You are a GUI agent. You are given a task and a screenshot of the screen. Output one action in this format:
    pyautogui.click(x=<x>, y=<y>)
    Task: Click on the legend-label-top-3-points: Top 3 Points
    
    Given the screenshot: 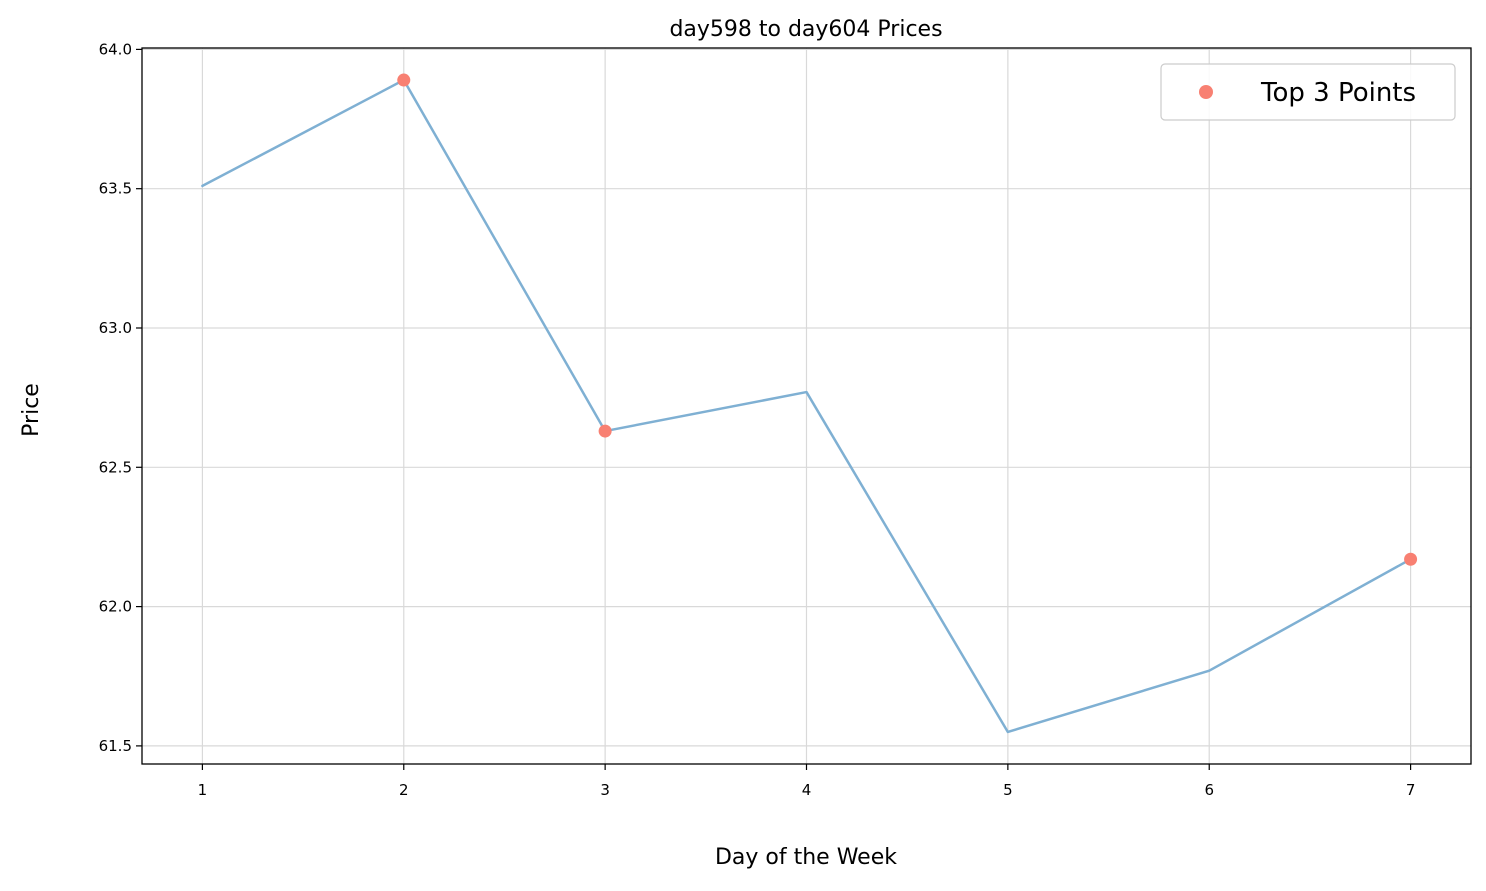 What is the action you would take?
    pyautogui.click(x=1338, y=93)
    